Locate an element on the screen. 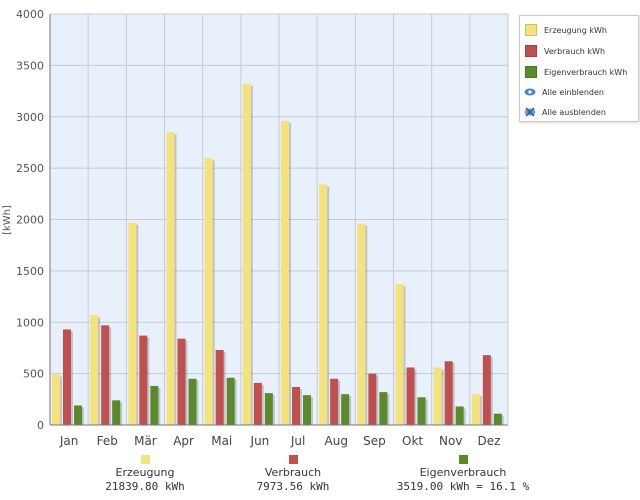 Image resolution: width=640 pixels, height=500 pixels. y-tick-label: 1500 is located at coordinates (30, 271).